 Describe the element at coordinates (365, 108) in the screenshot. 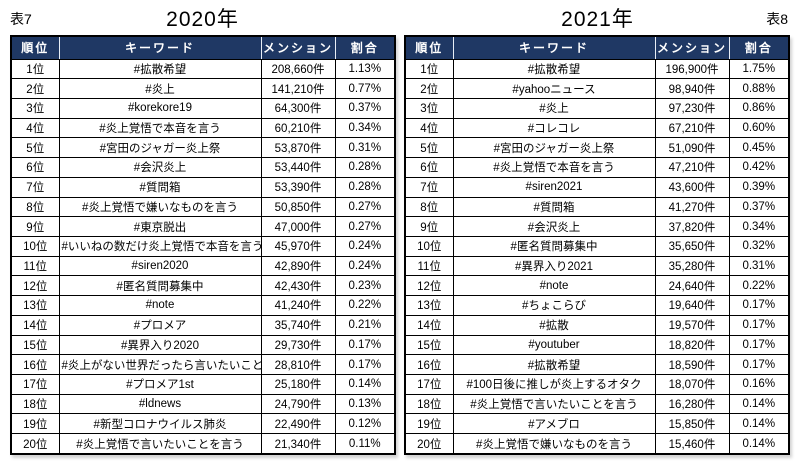

I see `share-cell: 0.37%` at that location.